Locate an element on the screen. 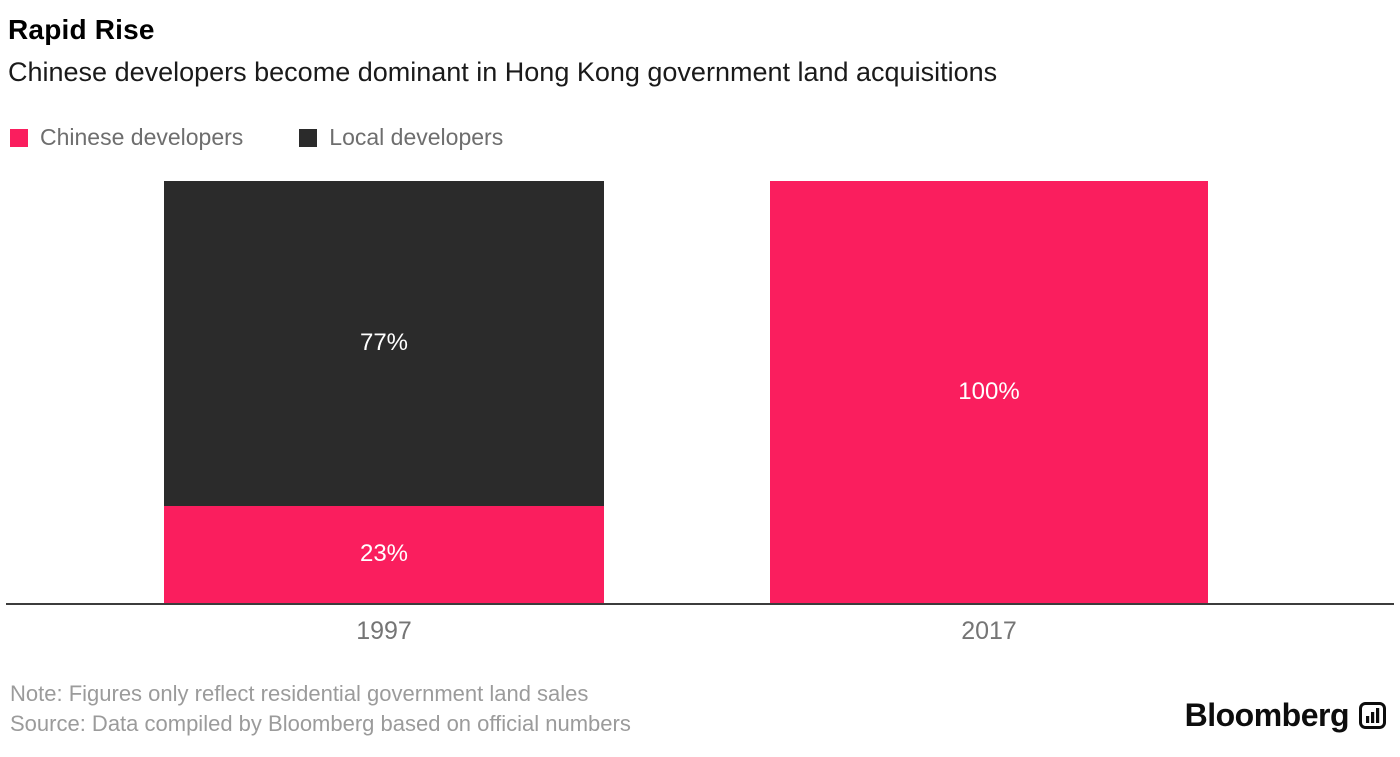 The width and height of the screenshot is (1400, 757). x-axis-line is located at coordinates (700, 604).